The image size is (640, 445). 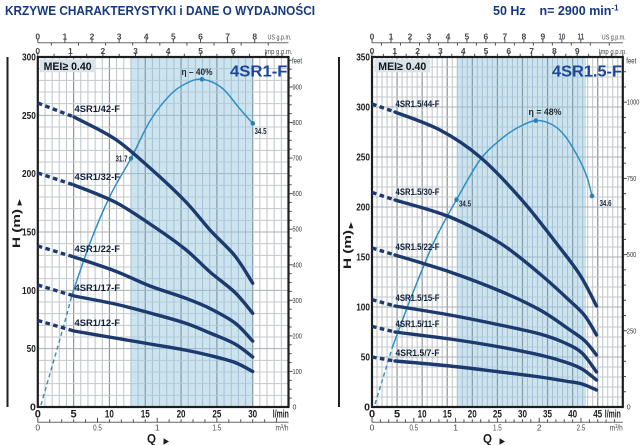 What do you see at coordinates (509, 11) in the screenshot?
I see `svg-text: 50 Hz` at bounding box center [509, 11].